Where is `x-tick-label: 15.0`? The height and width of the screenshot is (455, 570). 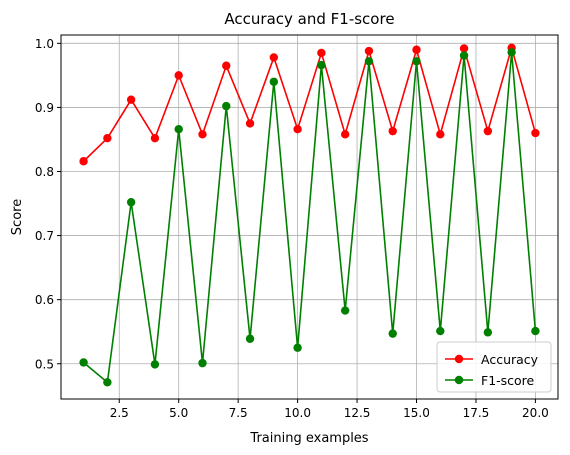
x-tick-label: 15.0 is located at coordinates (416, 413).